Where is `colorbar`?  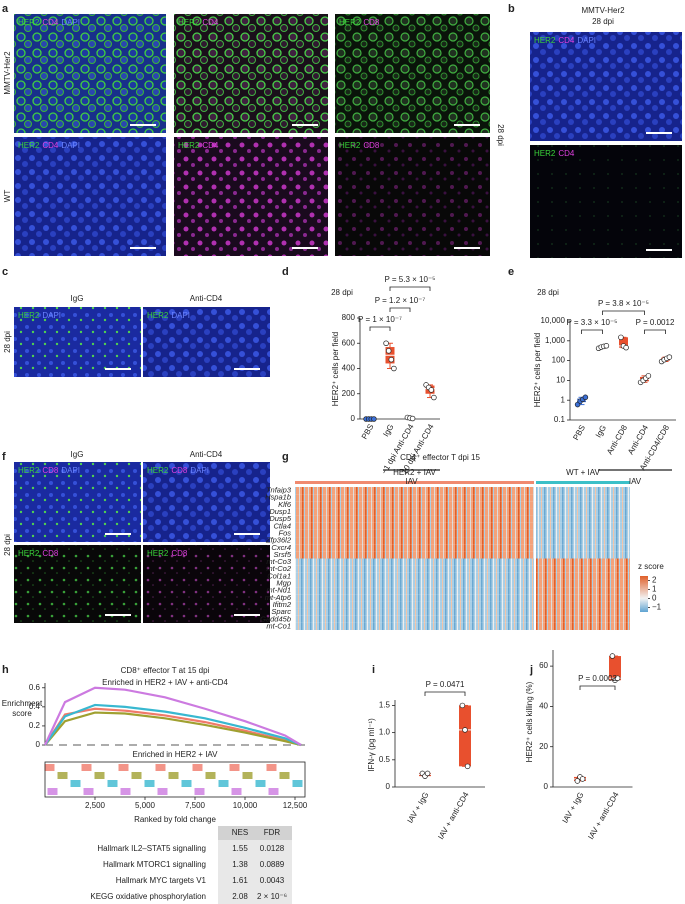 colorbar is located at coordinates (644, 594).